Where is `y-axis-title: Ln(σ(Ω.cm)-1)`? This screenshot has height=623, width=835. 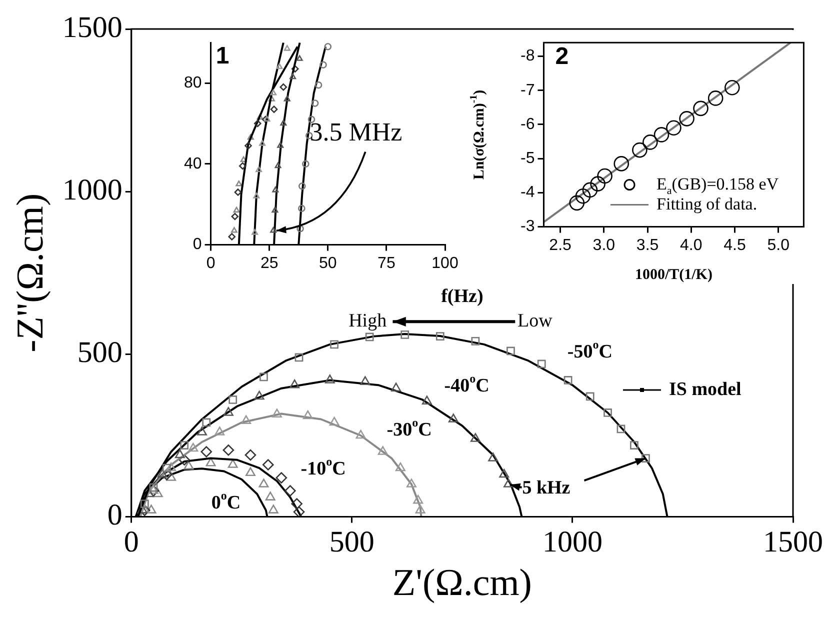
y-axis-title: Ln(σ(Ω.cm)-1) is located at coordinates (478, 135).